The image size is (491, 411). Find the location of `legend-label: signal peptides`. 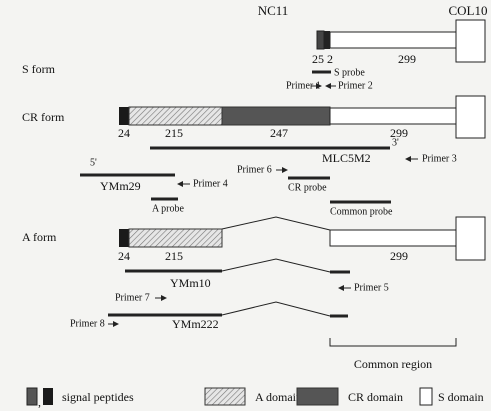

legend-label: signal peptides is located at coordinates (98, 397).